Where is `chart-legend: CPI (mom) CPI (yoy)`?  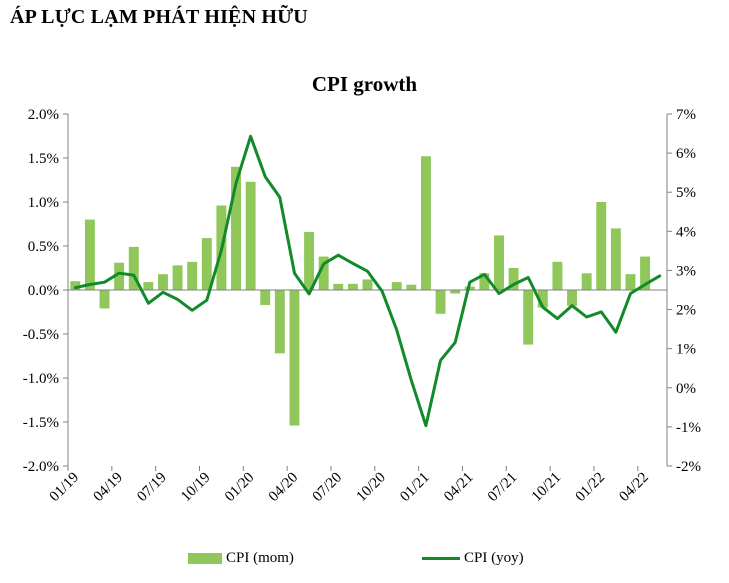
chart-legend: CPI (mom) CPI (yoy) is located at coordinates (364, 562).